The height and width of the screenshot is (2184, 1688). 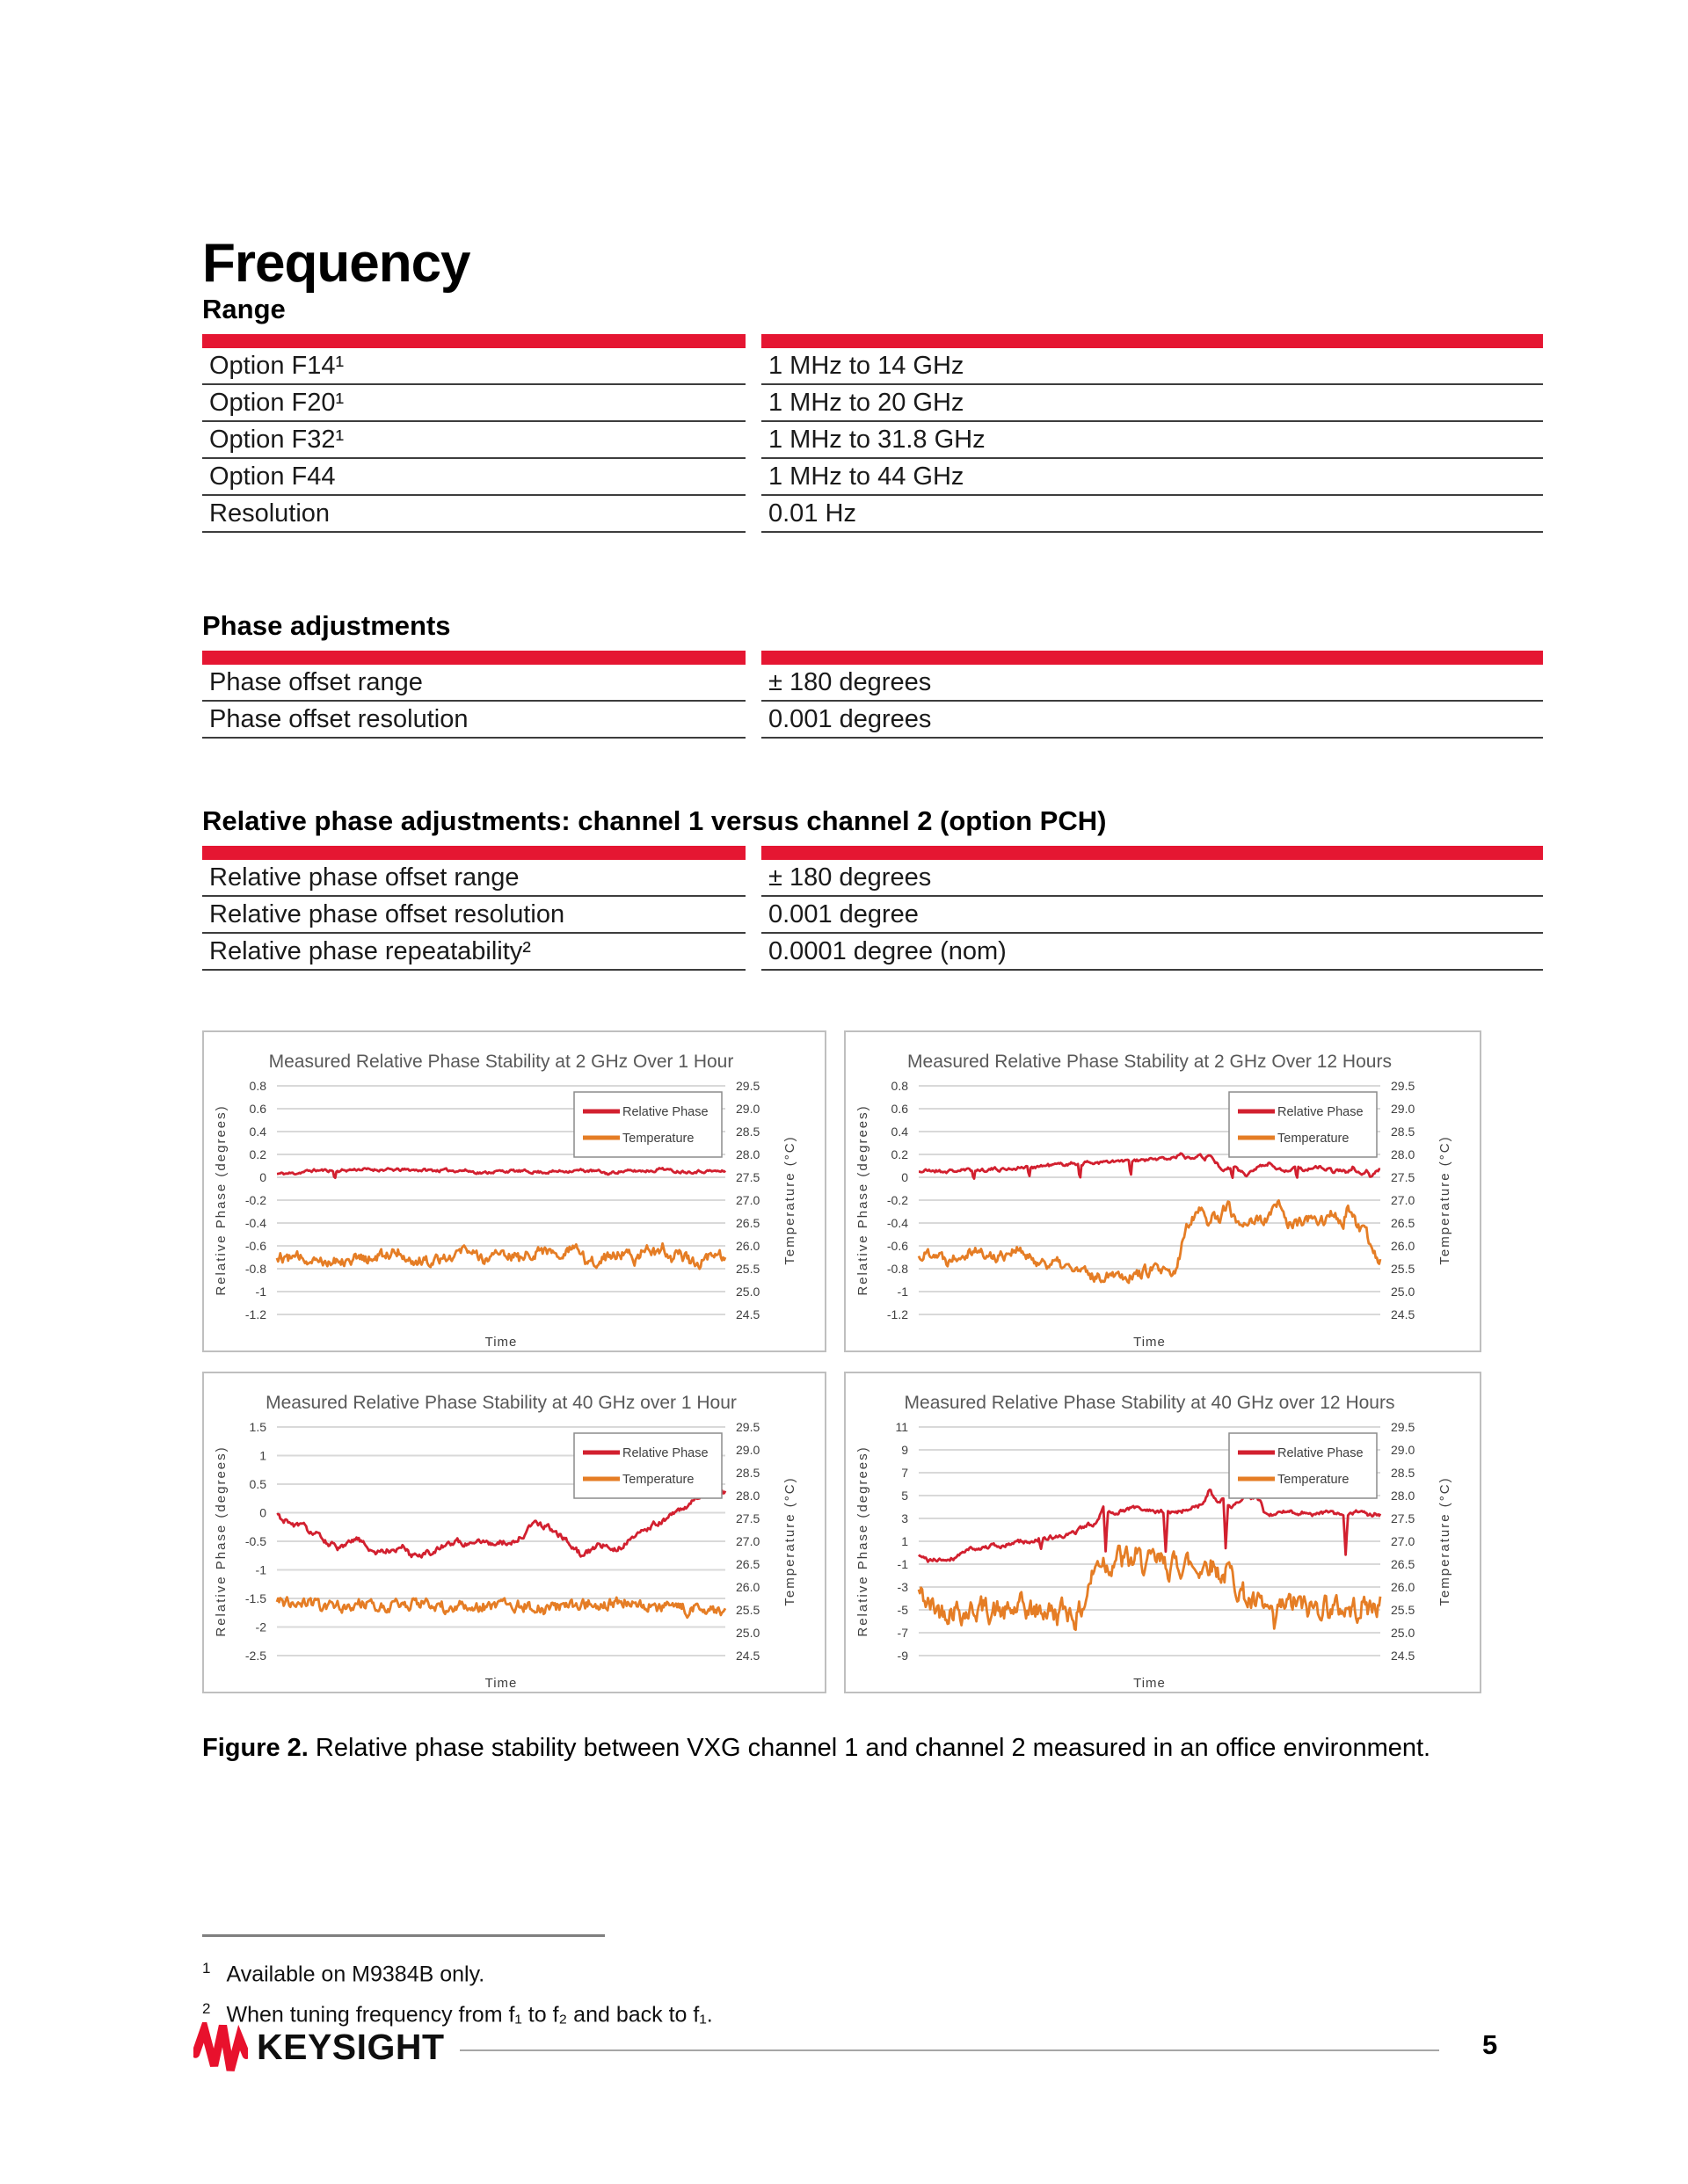 What do you see at coordinates (474, 514) in the screenshot?
I see `row-label: Resolution` at bounding box center [474, 514].